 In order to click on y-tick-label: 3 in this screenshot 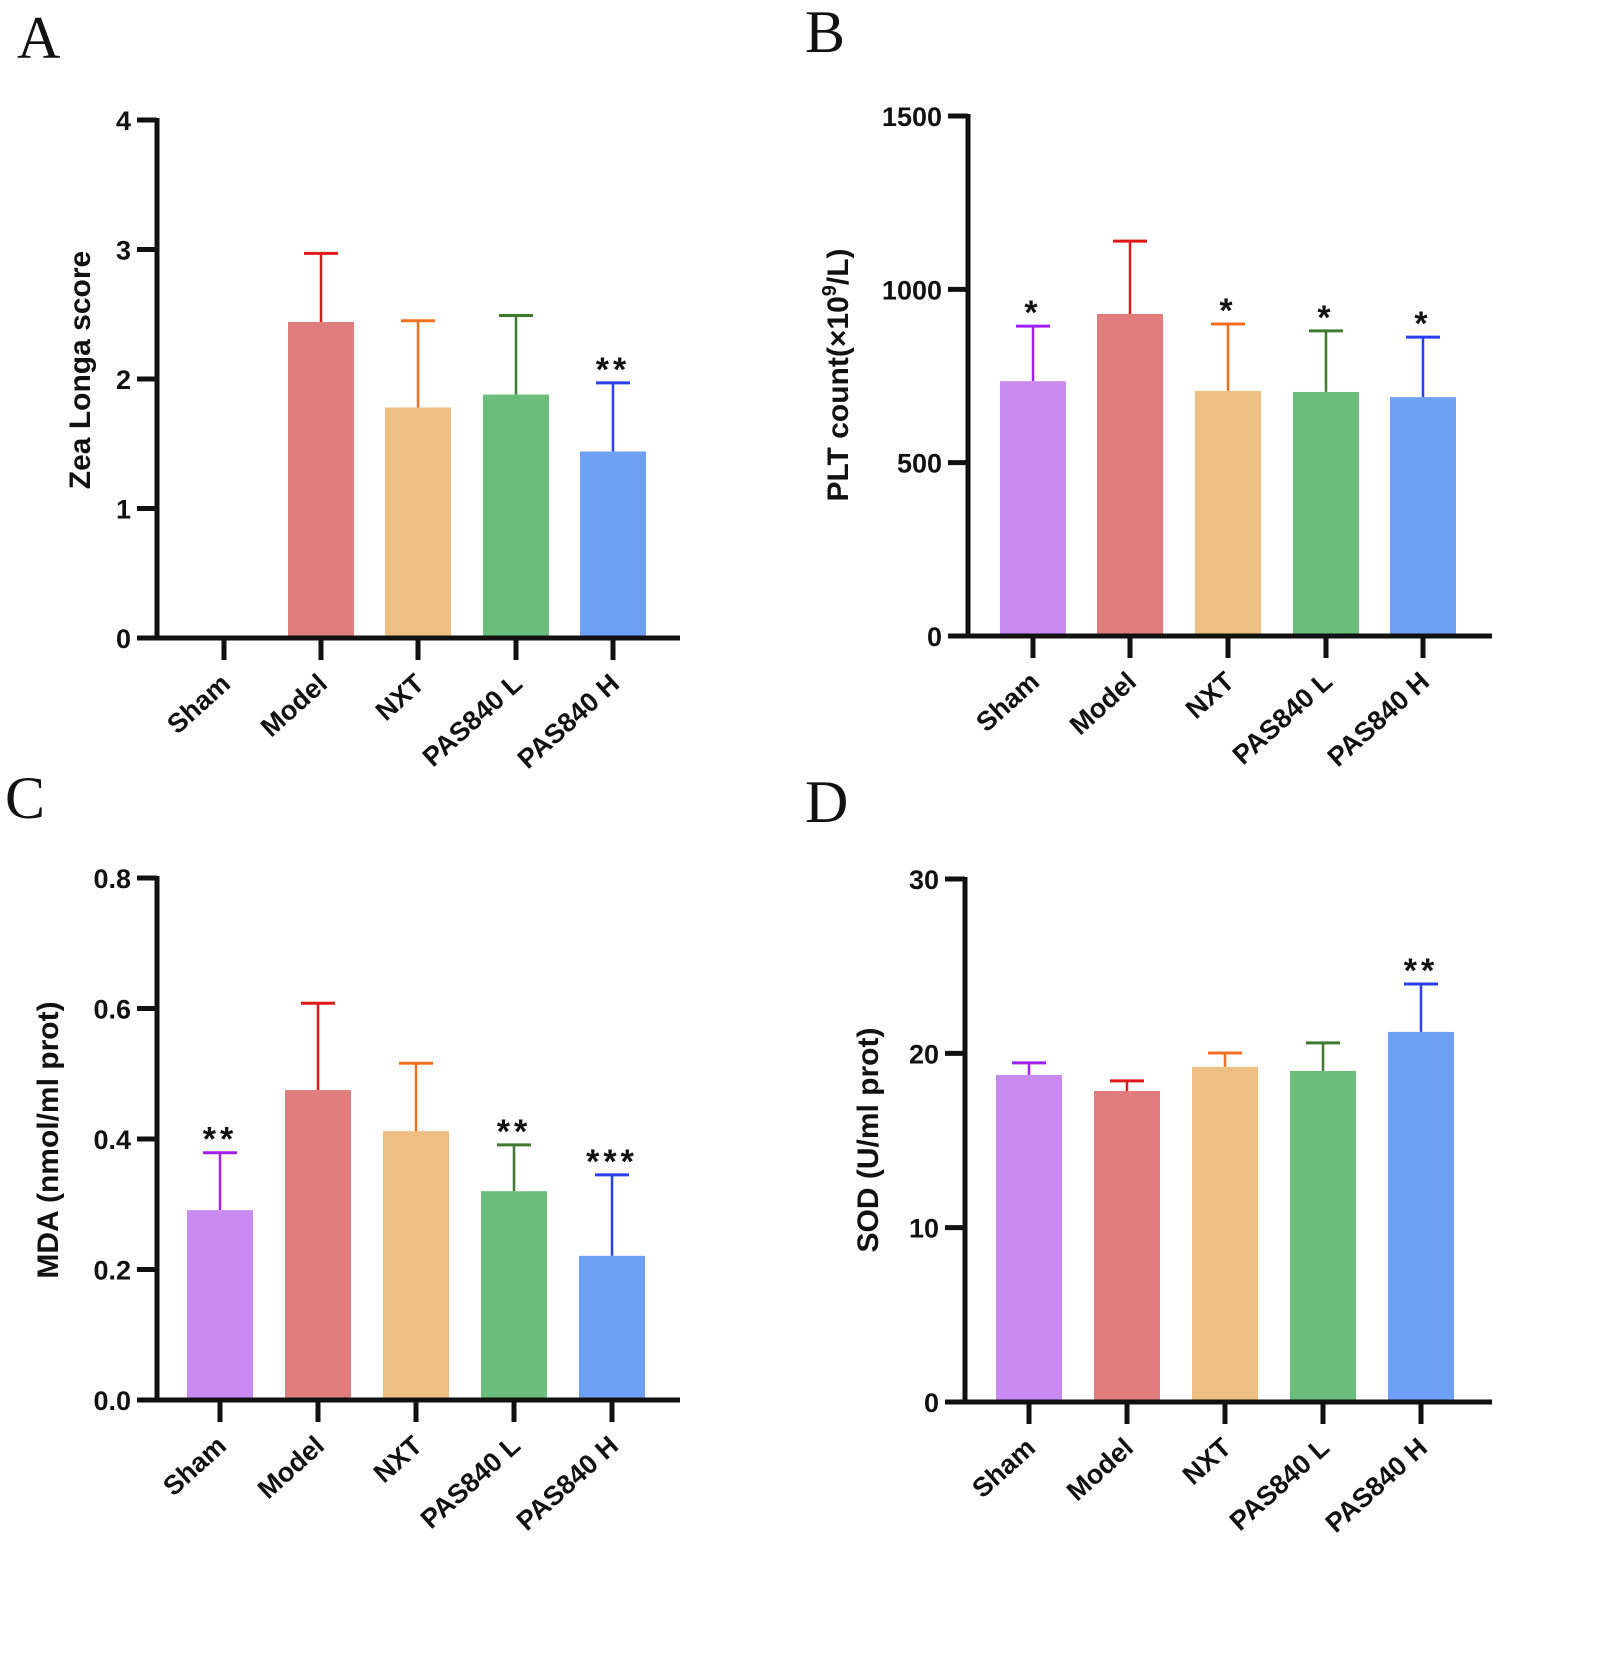, I will do `click(123, 251)`.